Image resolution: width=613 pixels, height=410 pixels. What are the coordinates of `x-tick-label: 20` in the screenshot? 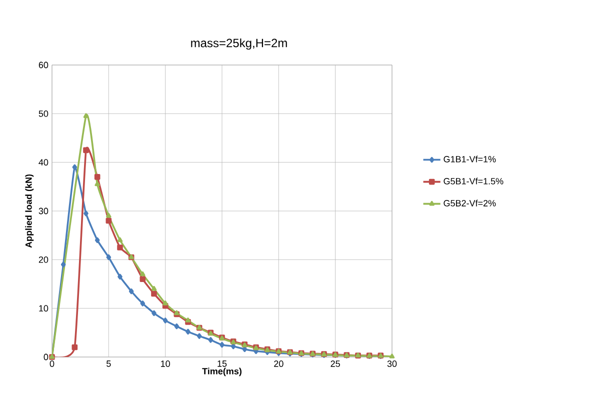 It's located at (279, 363).